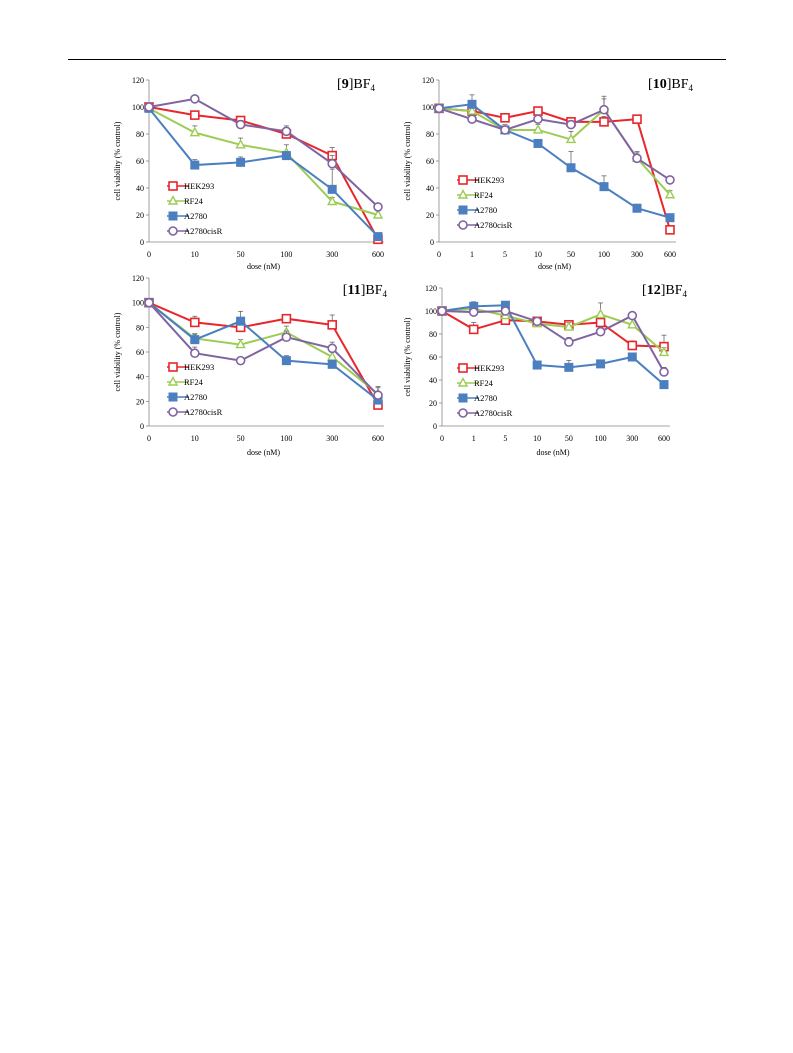 This screenshot has width=793, height=1053. I want to click on x-tick-label: 100, so click(601, 438).